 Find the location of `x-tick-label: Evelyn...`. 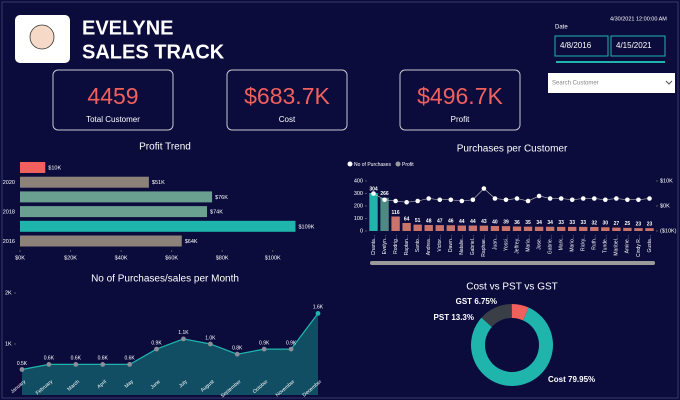

x-tick-label: Evelyn... is located at coordinates (385, 244).